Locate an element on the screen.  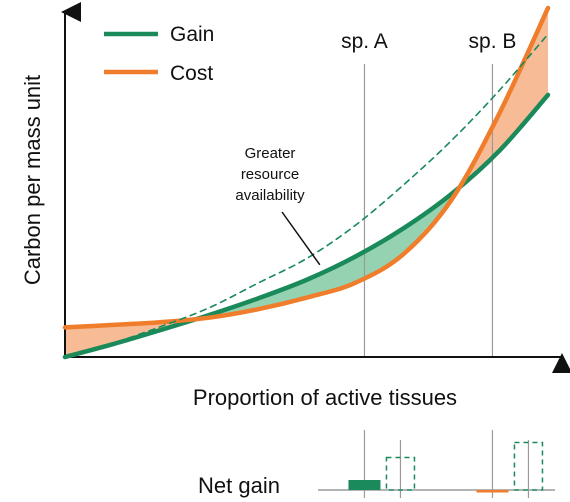
reference-lines is located at coordinates (428, 210).